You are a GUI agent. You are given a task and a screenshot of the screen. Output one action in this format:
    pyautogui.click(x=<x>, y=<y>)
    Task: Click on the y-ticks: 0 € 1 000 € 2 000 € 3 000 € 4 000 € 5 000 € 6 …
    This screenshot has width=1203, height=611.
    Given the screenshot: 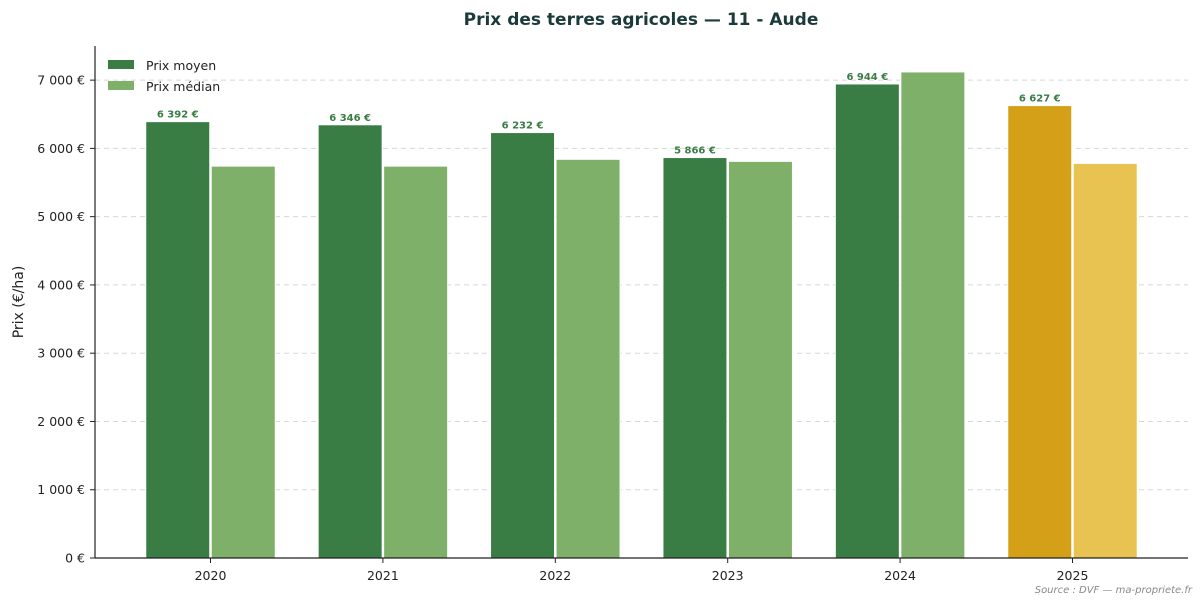 What is the action you would take?
    pyautogui.click(x=66, y=319)
    